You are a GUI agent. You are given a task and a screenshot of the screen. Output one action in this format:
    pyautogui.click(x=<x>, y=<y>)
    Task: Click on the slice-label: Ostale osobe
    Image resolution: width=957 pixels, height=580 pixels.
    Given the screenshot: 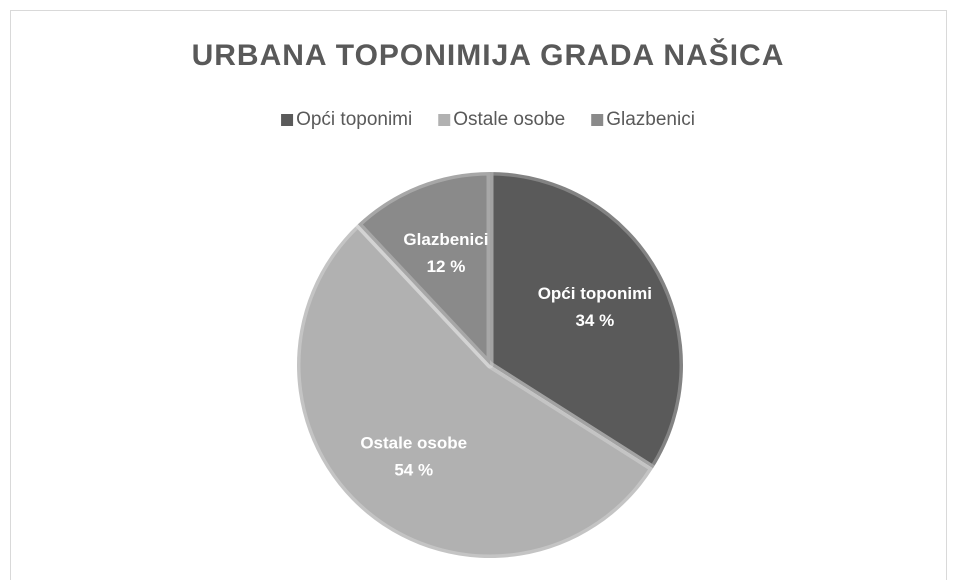 What is the action you would take?
    pyautogui.click(x=413, y=443)
    